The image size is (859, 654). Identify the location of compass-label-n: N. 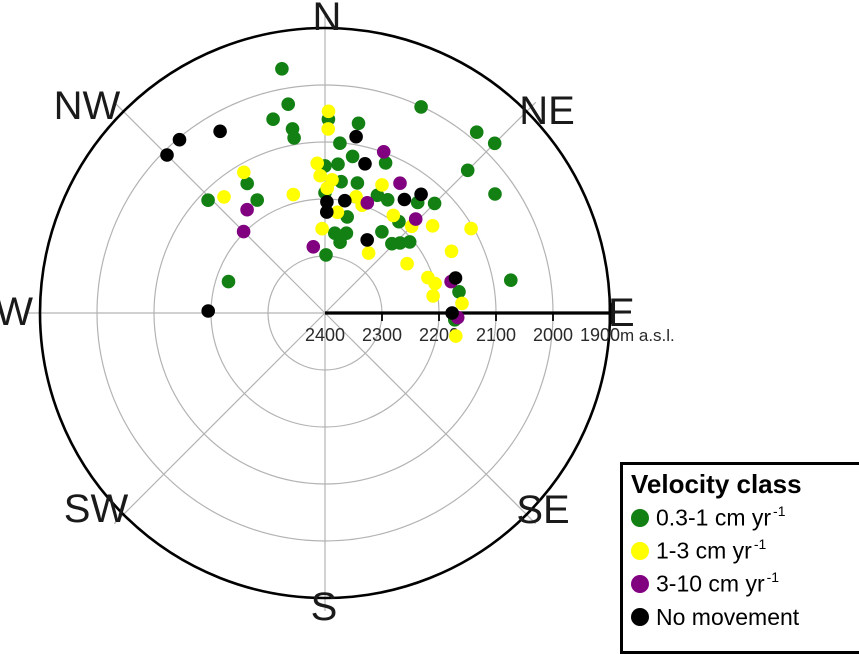
(327, 19).